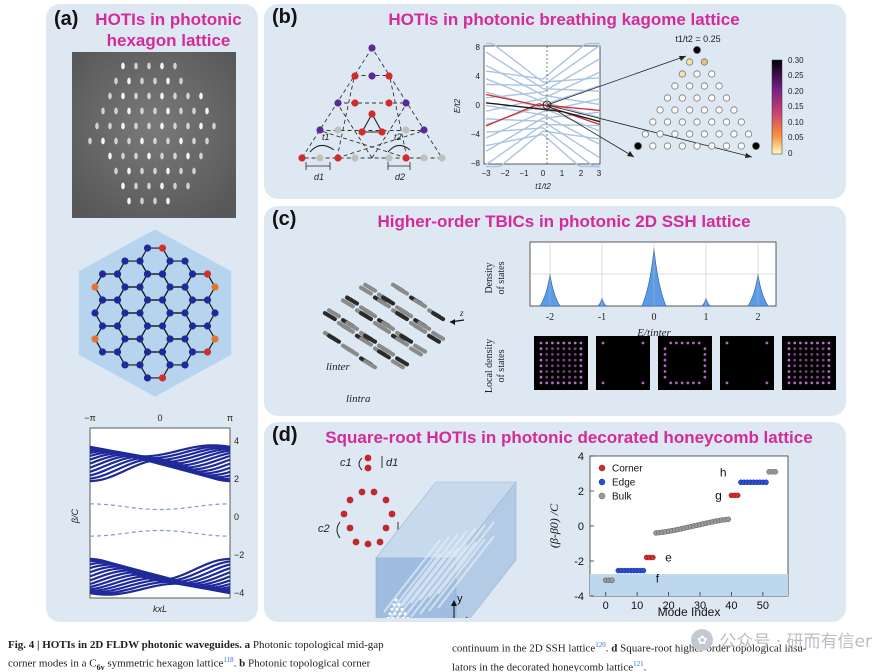 The image size is (892, 672). I want to click on d2-label: d2, so click(400, 177).